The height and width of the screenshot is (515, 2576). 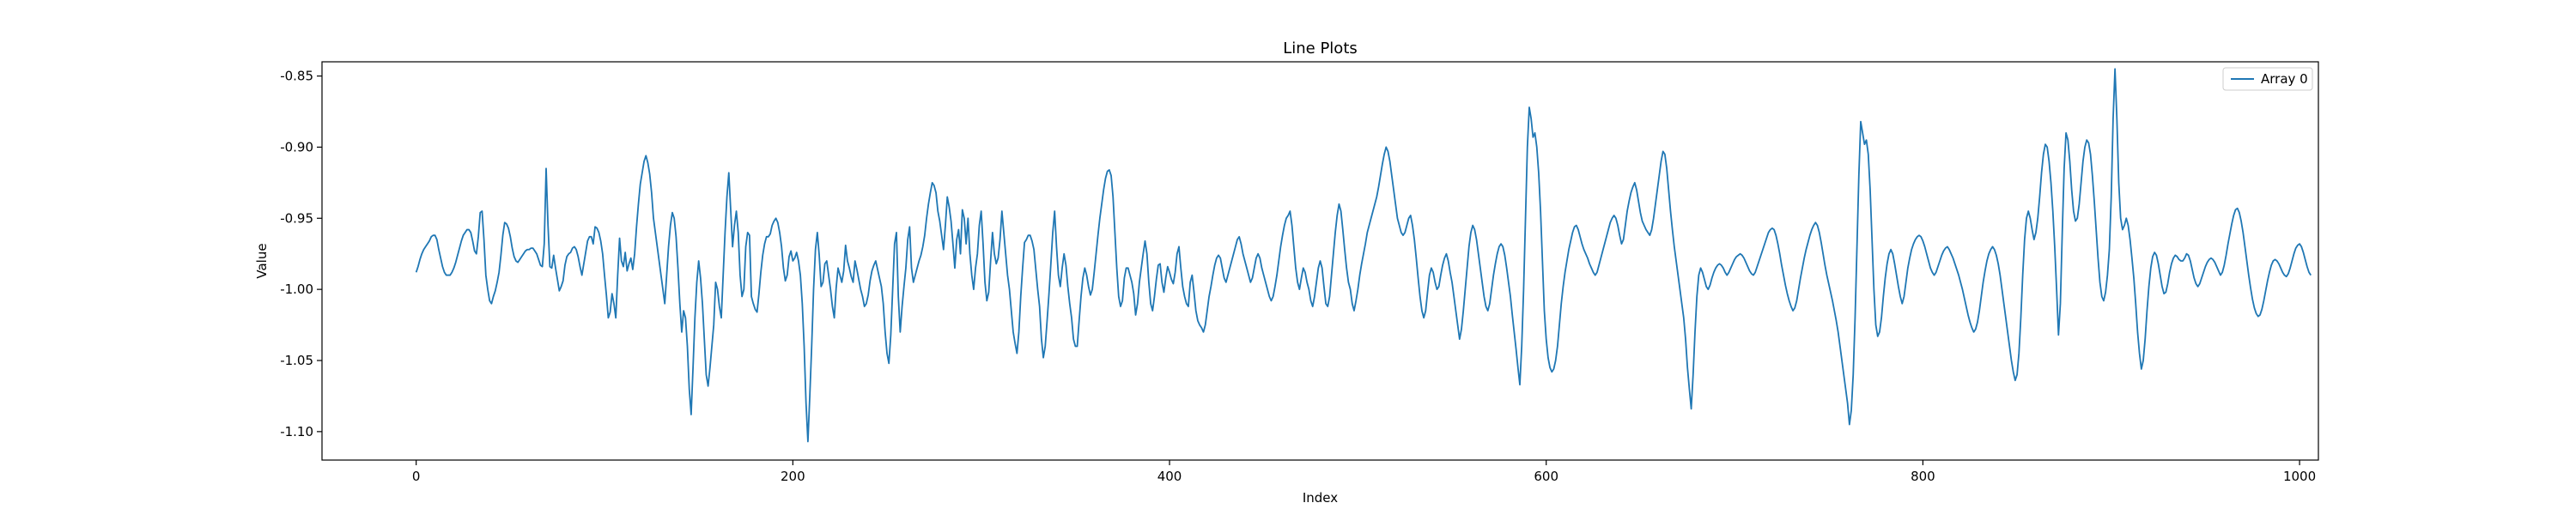 I want to click on y-tick-label: -1.10, so click(x=296, y=431).